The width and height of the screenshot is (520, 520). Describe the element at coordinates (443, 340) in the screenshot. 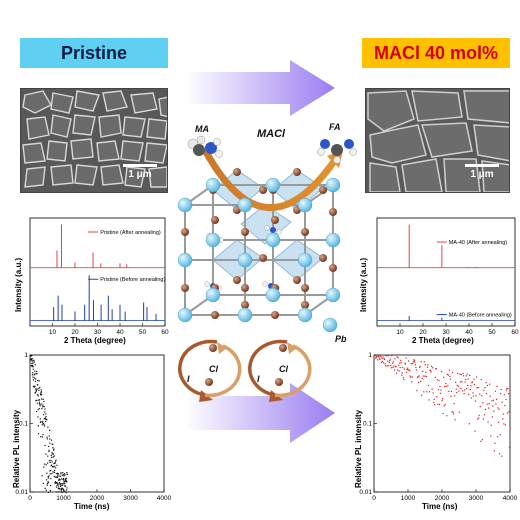

I see `xrd-macl-xlabel: 2 Theta (degree)` at that location.